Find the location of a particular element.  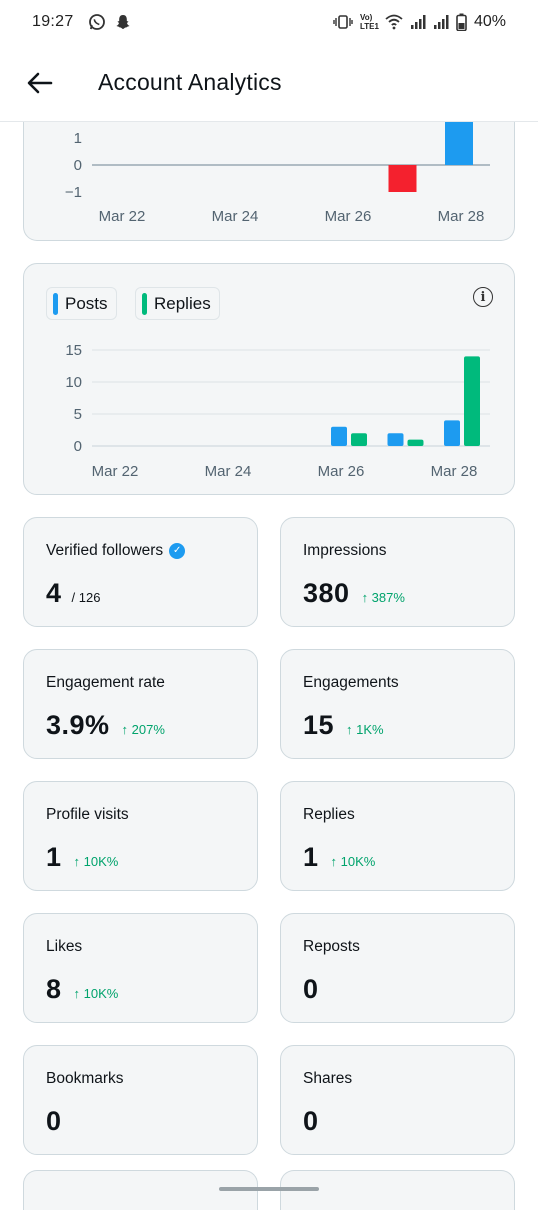

stat-likes: Likes 8 ↑ 10K% is located at coordinates (140, 968).